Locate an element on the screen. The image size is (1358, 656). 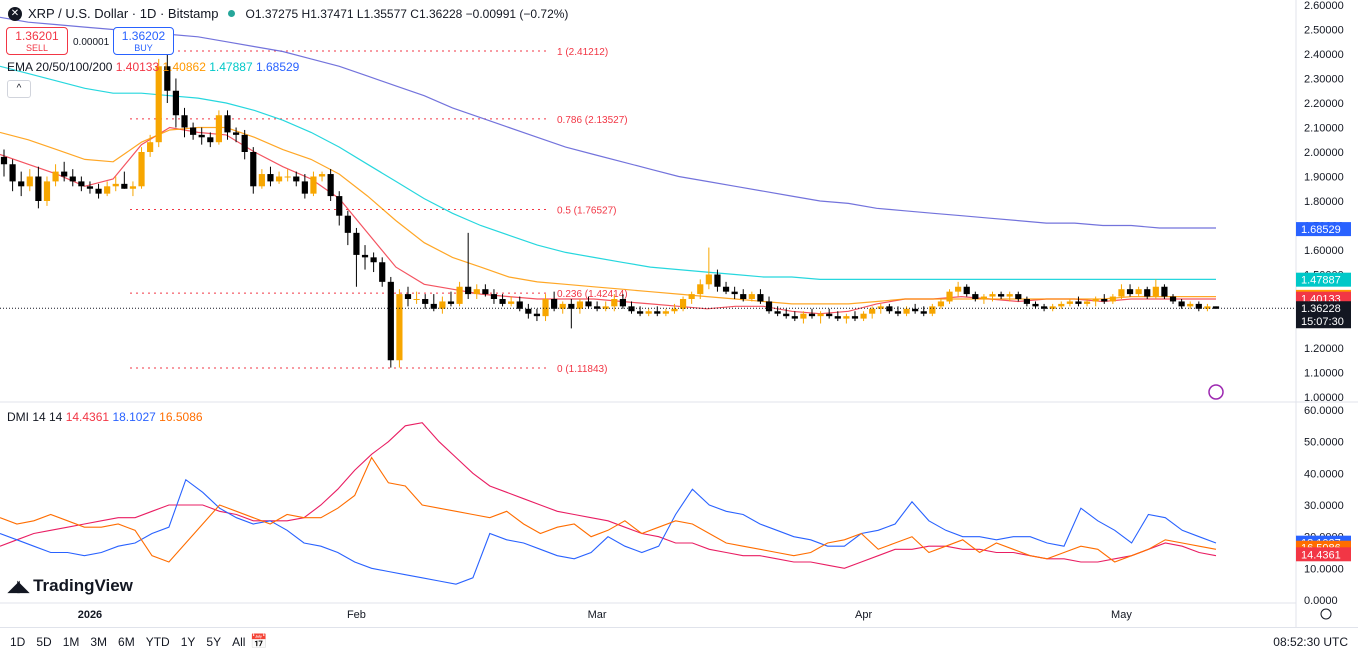
fib-level-label: 0.236 (1.42414) is located at coordinates (592, 294).